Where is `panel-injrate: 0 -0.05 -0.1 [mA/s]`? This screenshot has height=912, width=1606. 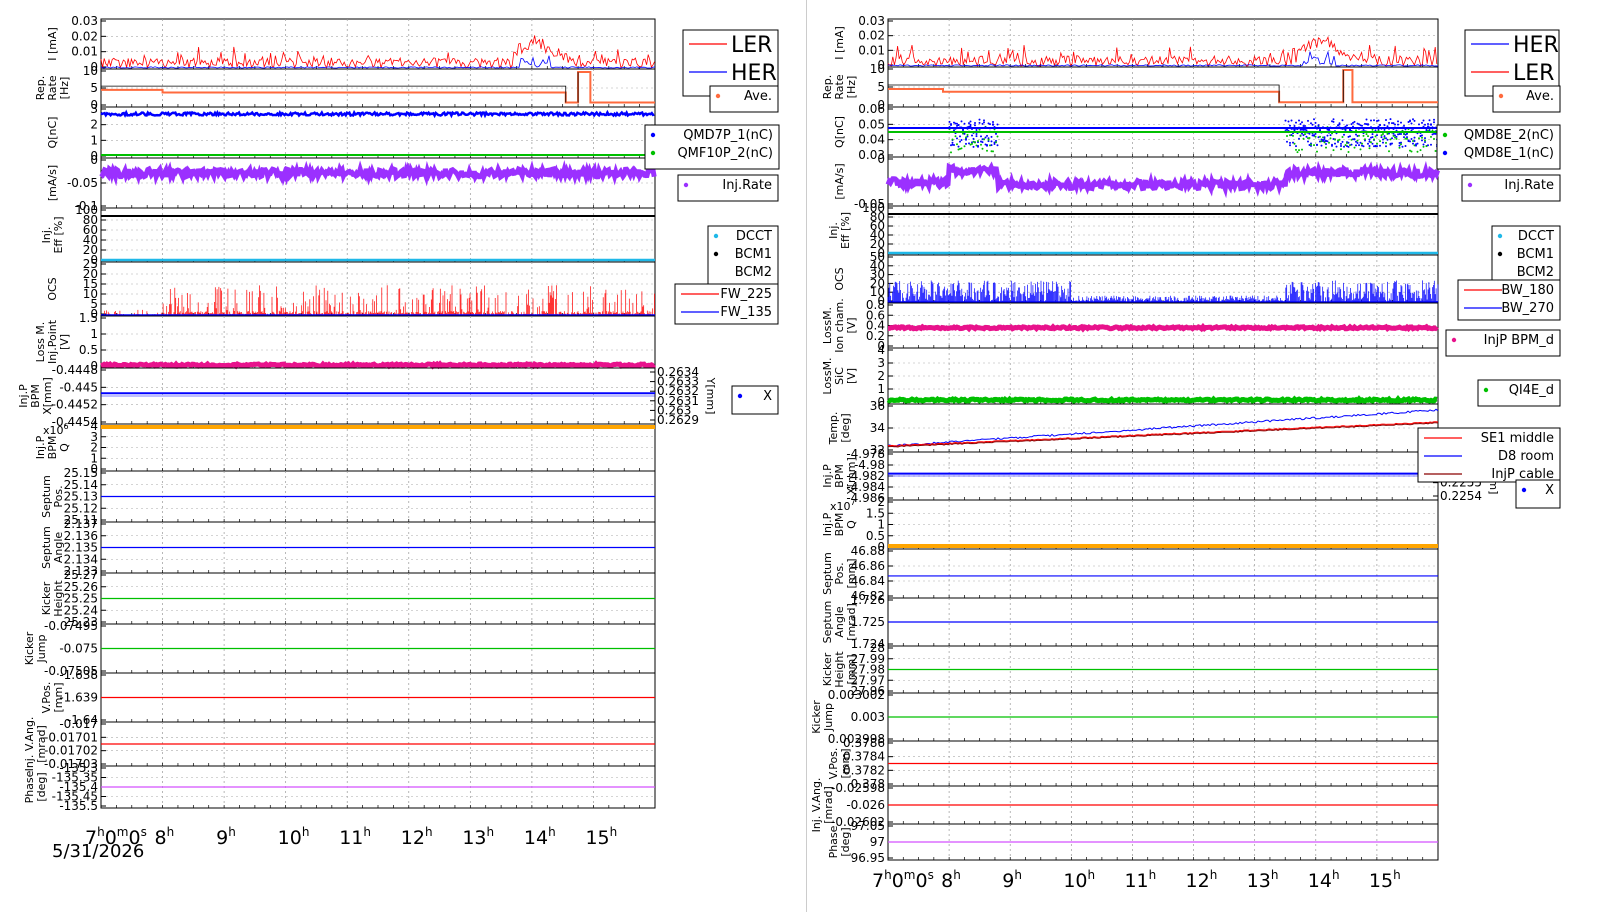
panel-injrate: 0 -0.05 -0.1 [mA/s] is located at coordinates (351, 183).